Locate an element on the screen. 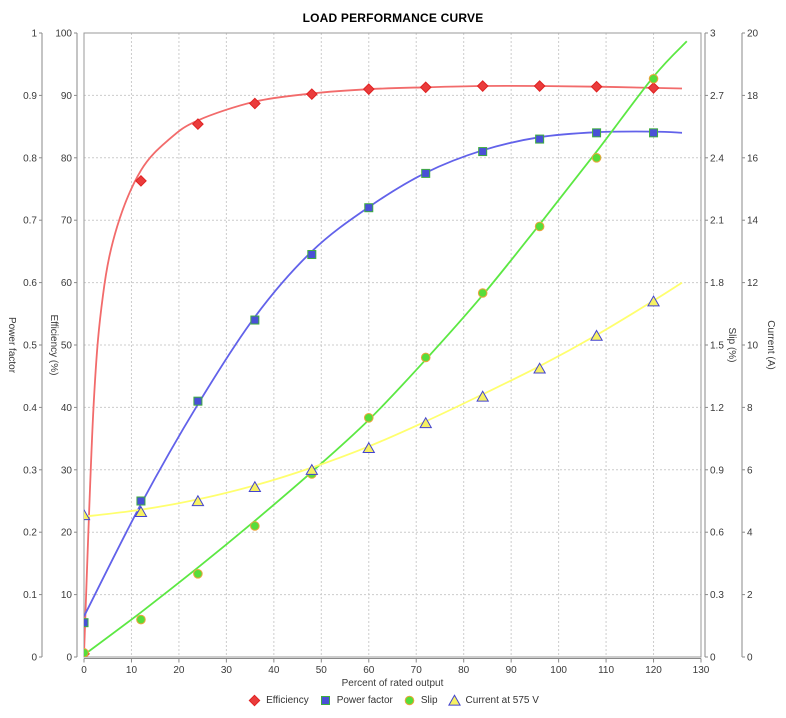 This screenshot has width=786, height=718. axis-title-power_factor: Power factor is located at coordinates (11, 345).